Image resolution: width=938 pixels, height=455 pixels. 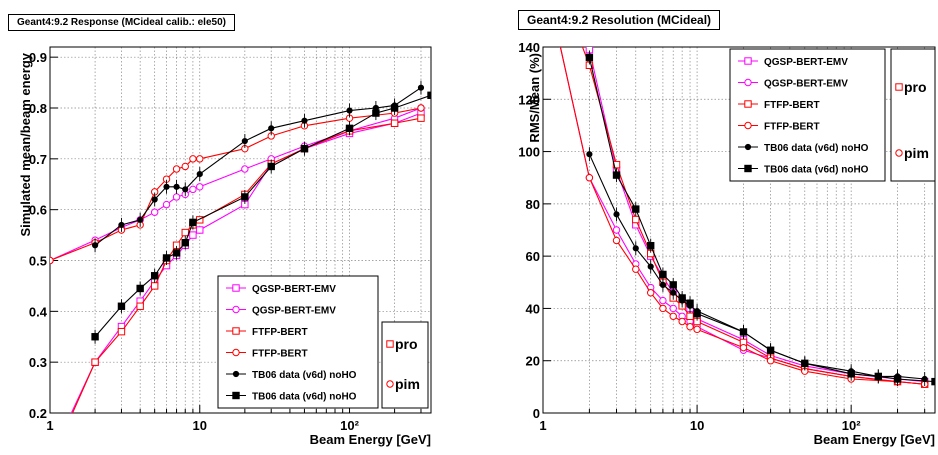 What do you see at coordinates (25, 144) in the screenshot?
I see `c0-y-axis-label: Simulated mean/beam energy` at bounding box center [25, 144].